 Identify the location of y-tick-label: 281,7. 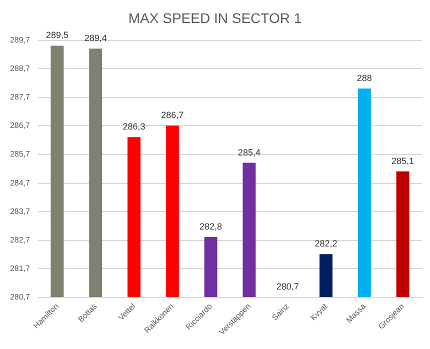
(20, 268).